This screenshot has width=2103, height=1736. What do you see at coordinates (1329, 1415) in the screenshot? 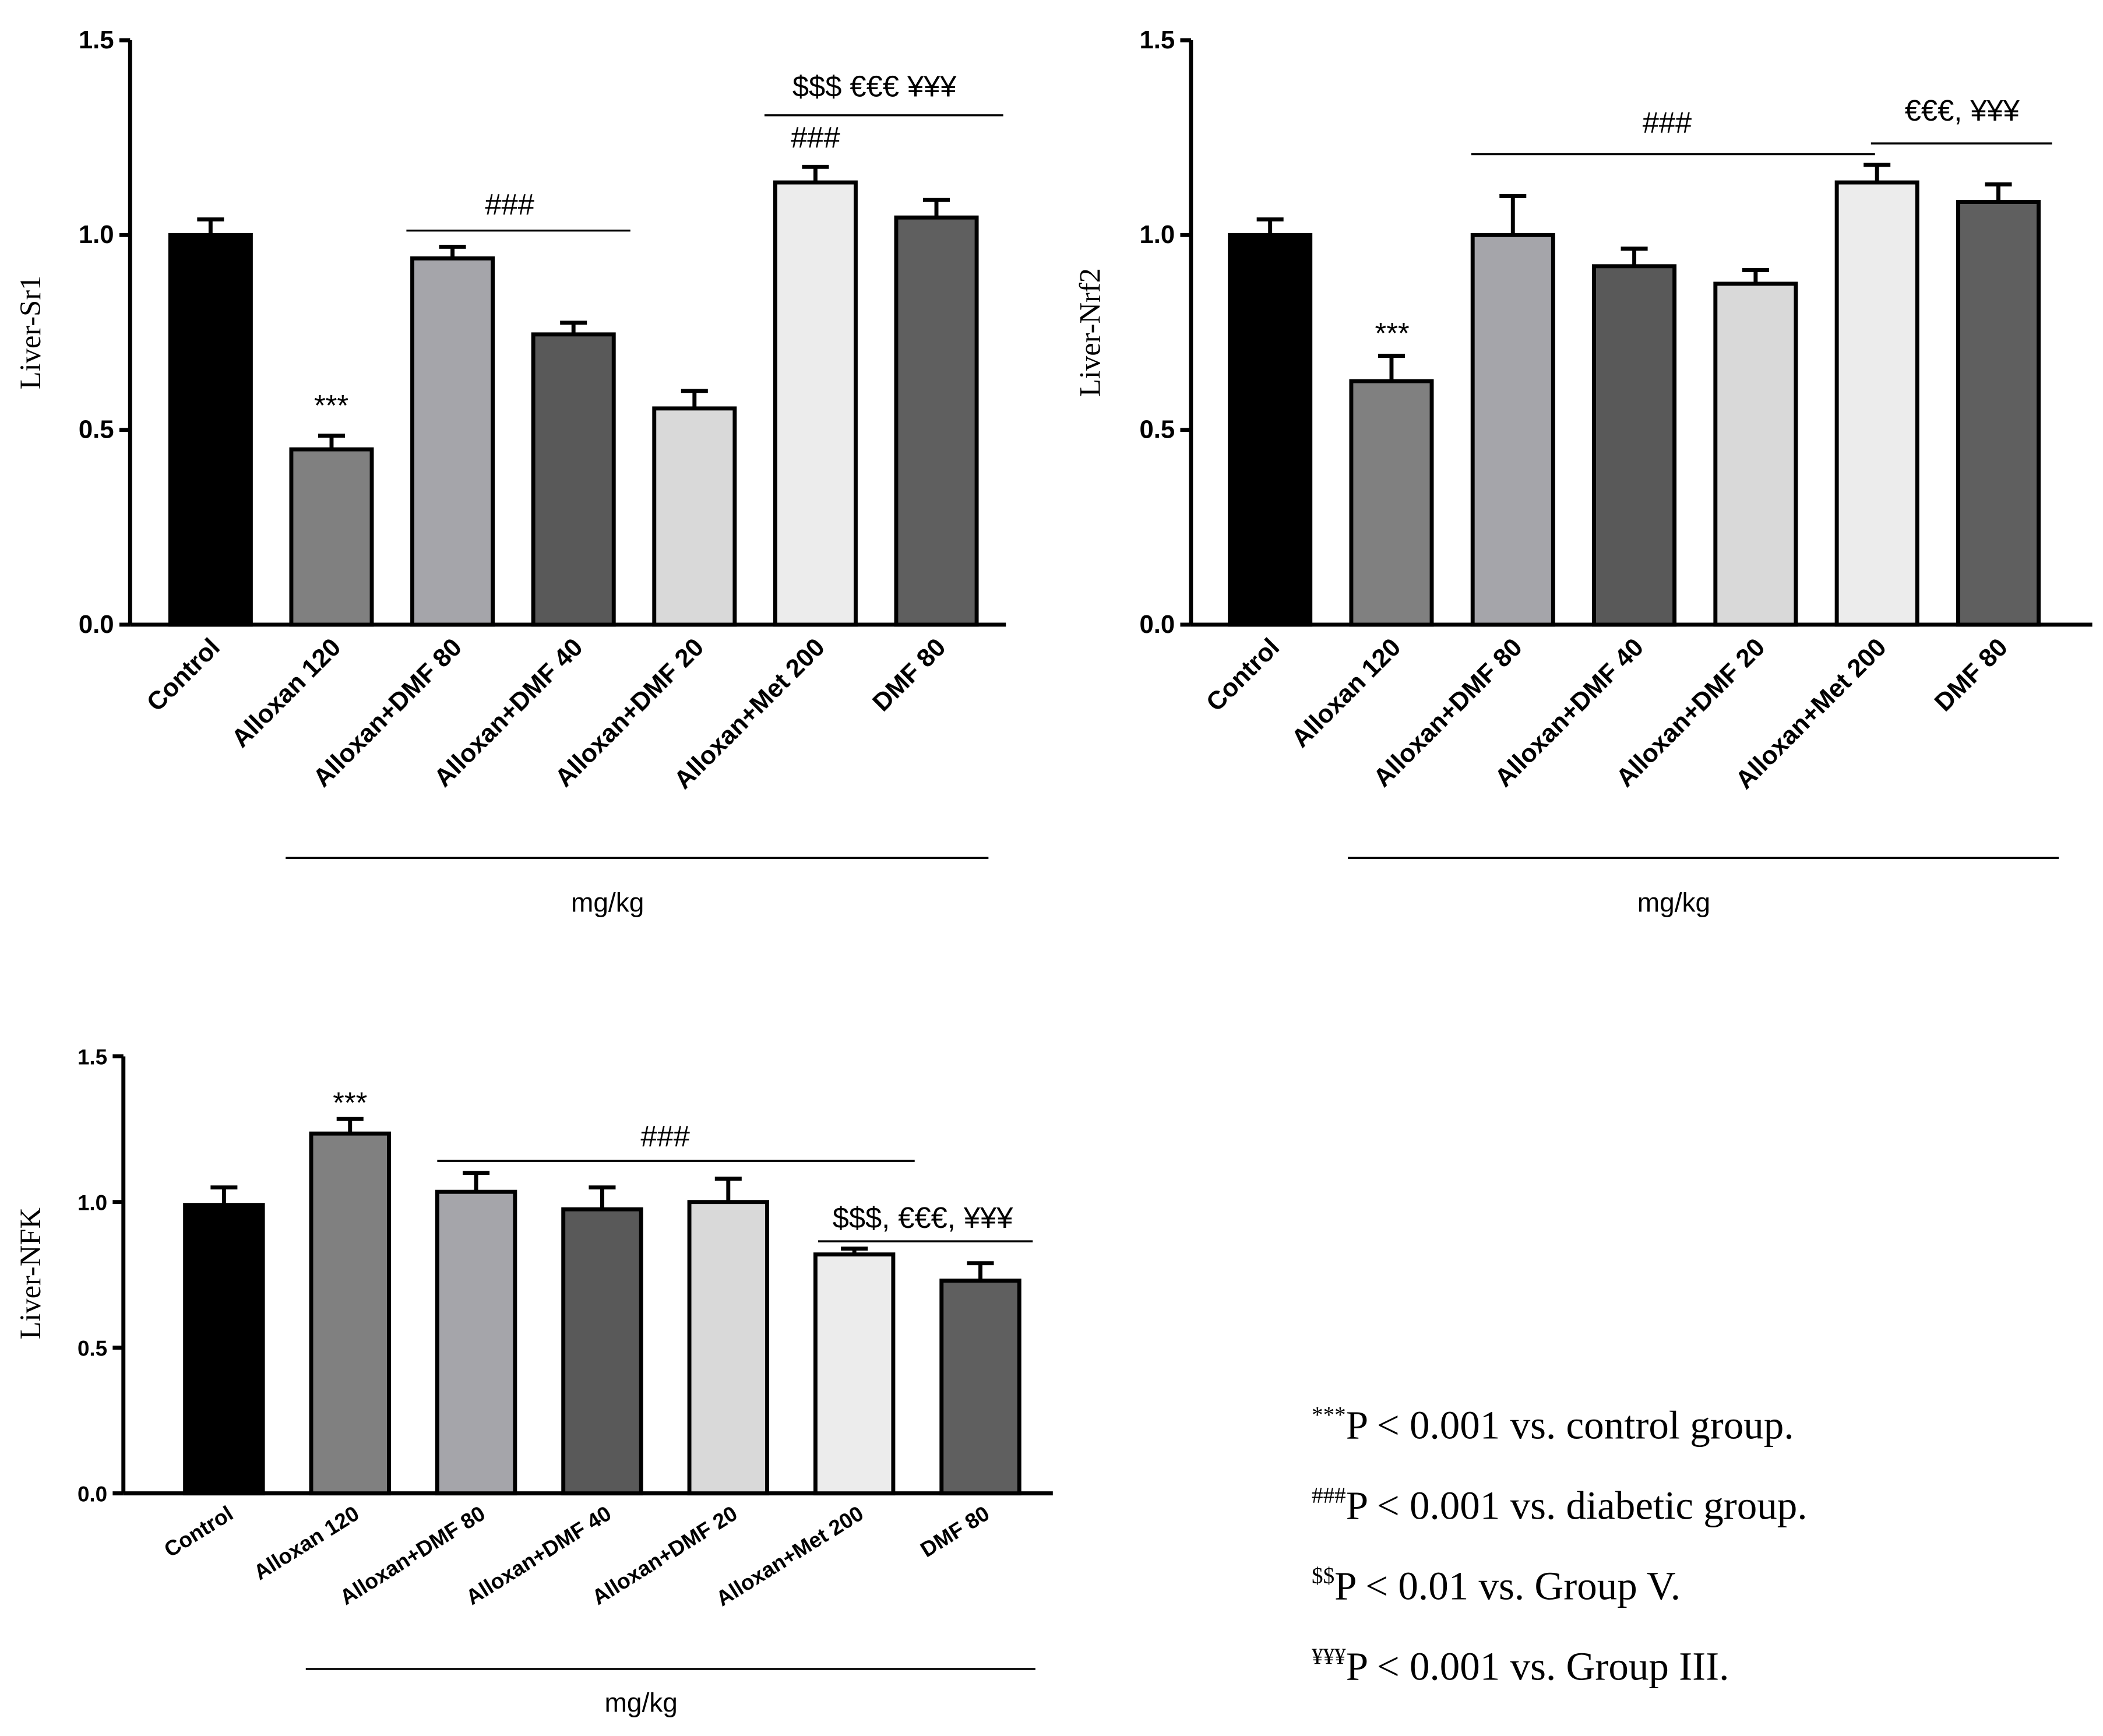
I see `note-mark: ***` at bounding box center [1329, 1415].